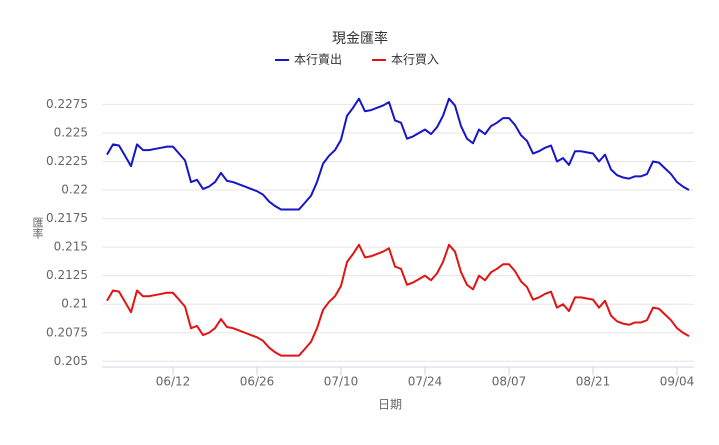 The width and height of the screenshot is (719, 445). Describe the element at coordinates (37, 228) in the screenshot. I see `y-axis-label: 匯率` at that location.